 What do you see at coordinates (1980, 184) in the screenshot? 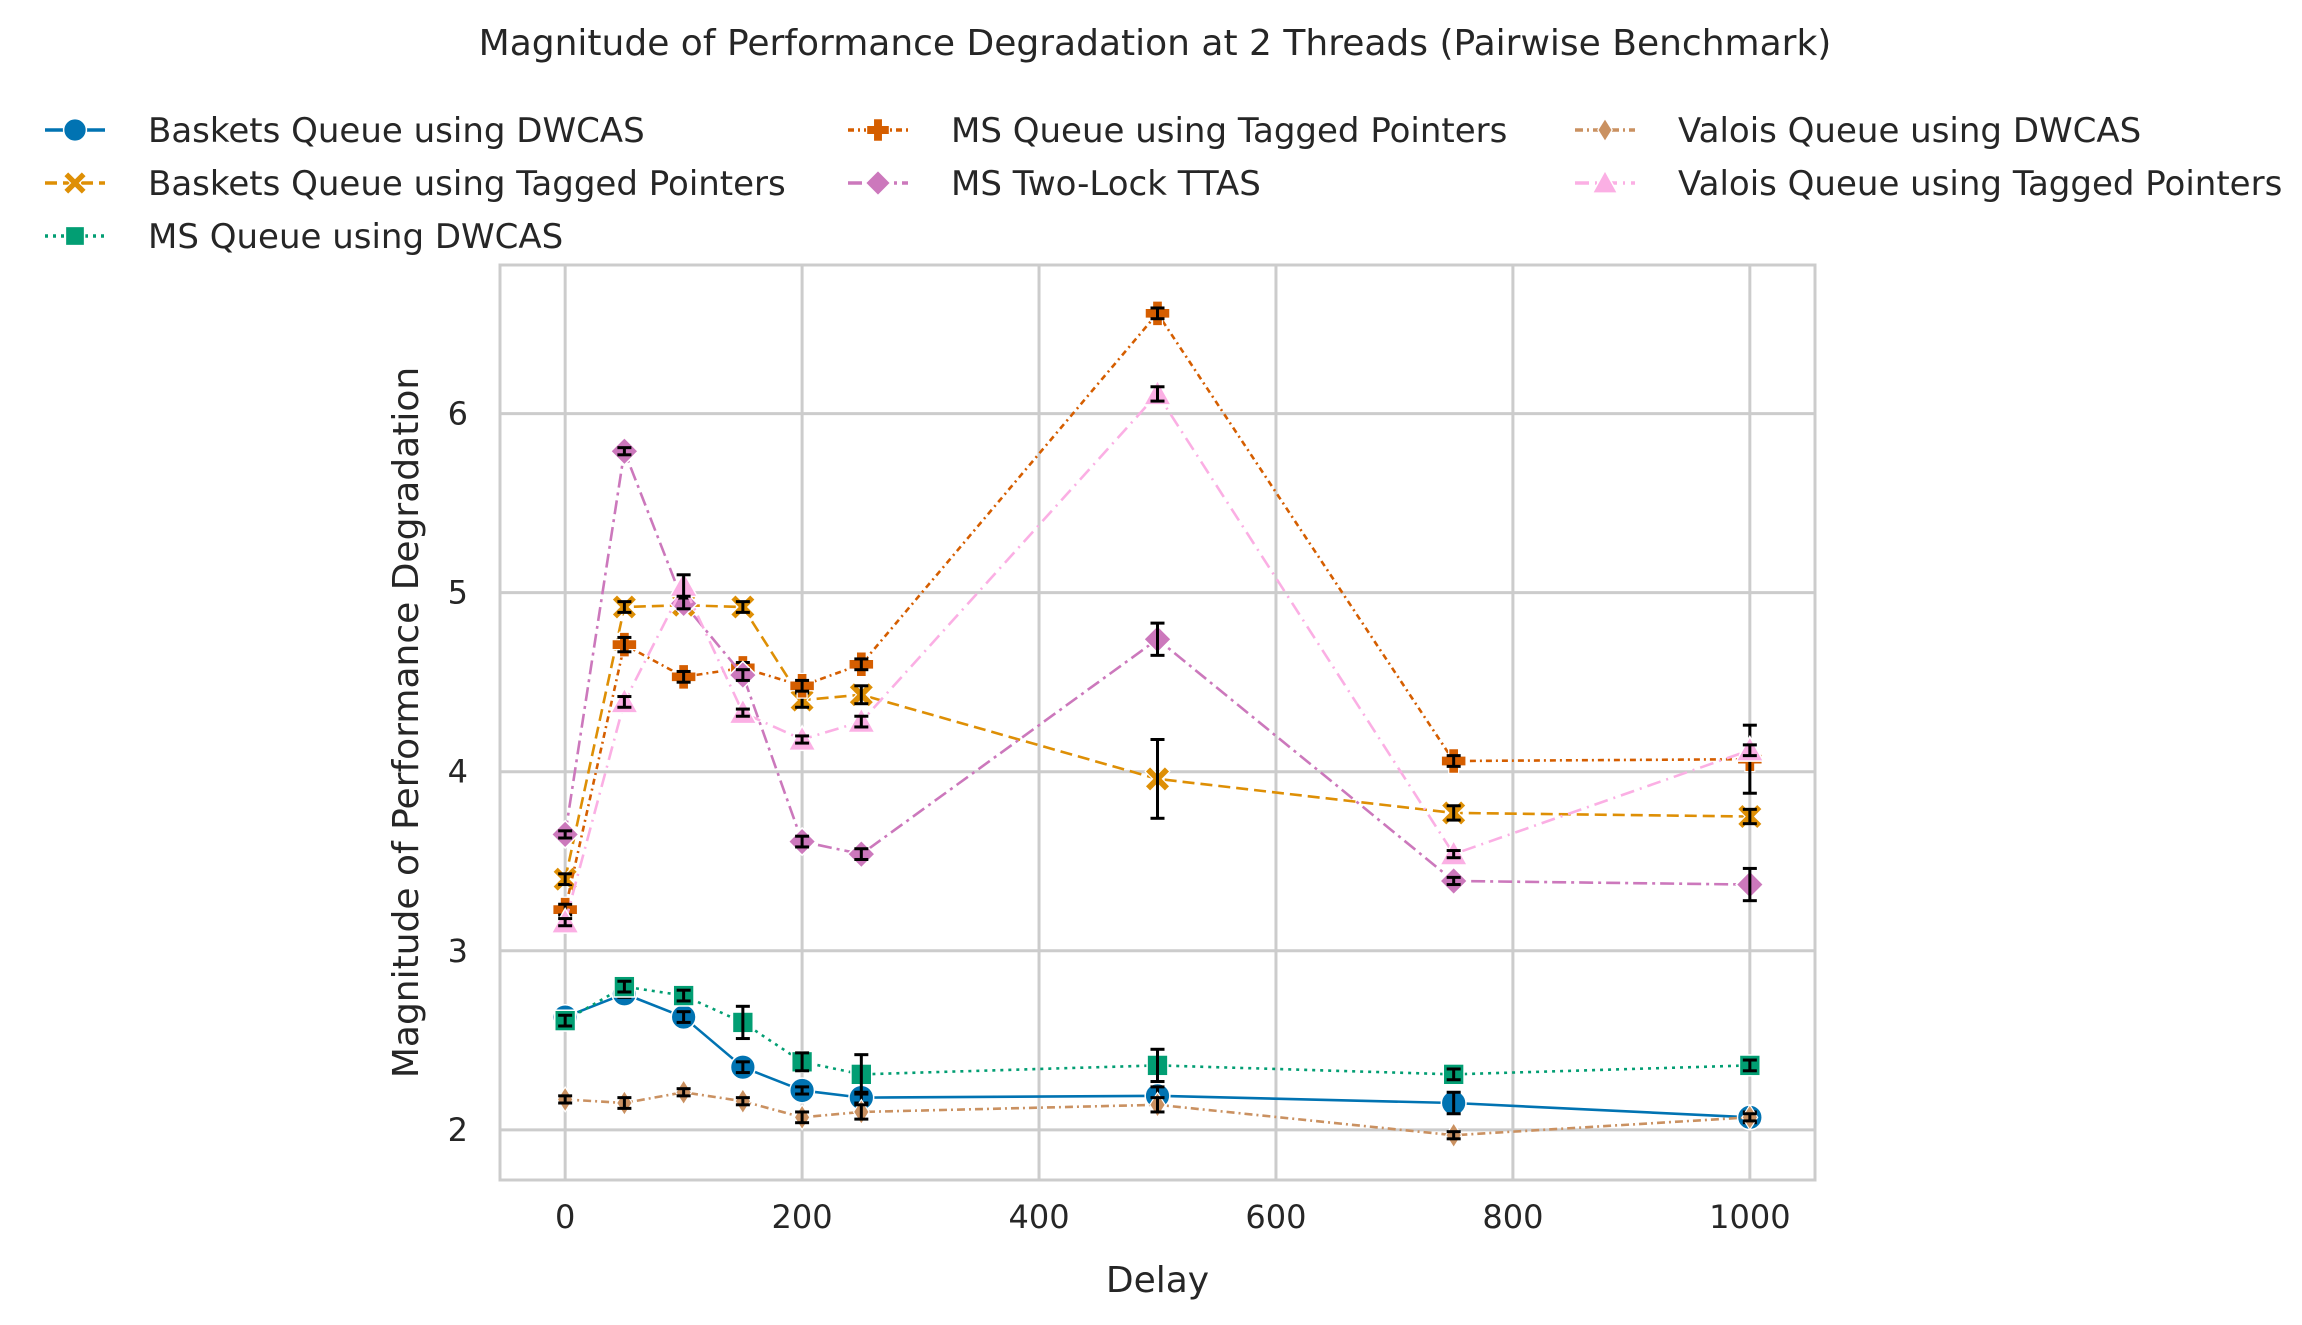
I see `legend-label: Valois Queue using Tagged Pointers` at bounding box center [1980, 184].